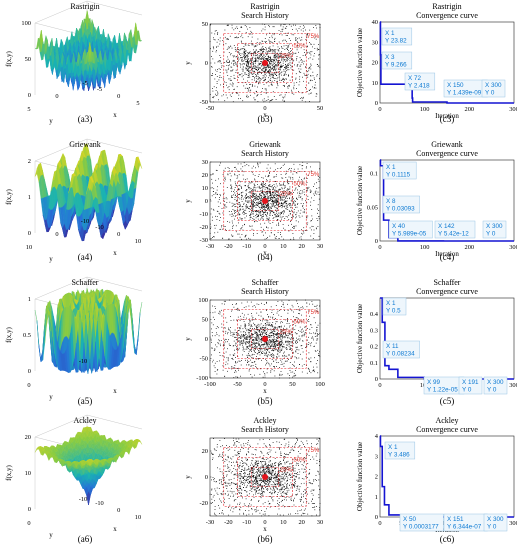 The width and height of the screenshot is (517, 550). Describe the element at coordinates (374, 363) in the screenshot. I see `y-tick-label: 0.1` at that location.